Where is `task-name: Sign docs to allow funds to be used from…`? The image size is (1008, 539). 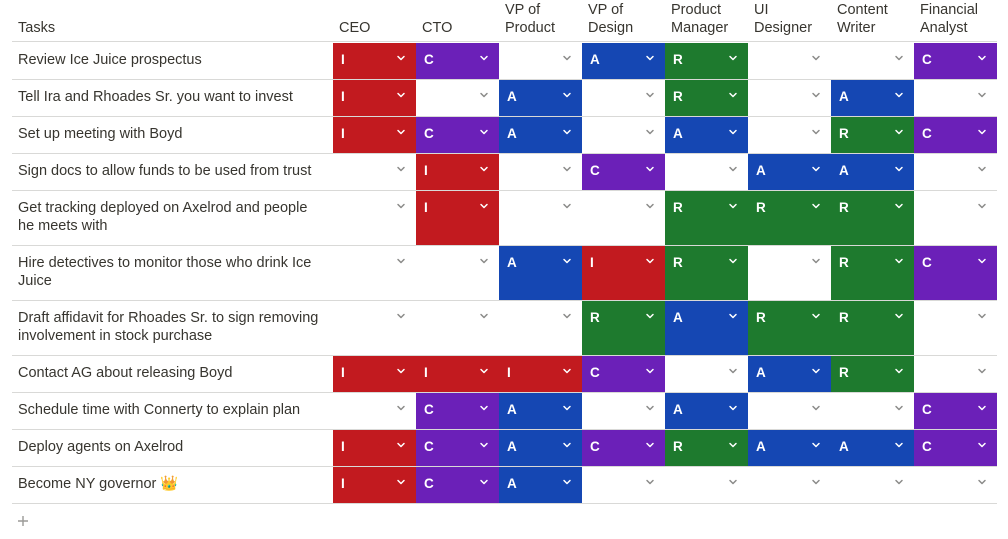
task-name: Sign docs to allow funds to be used from… is located at coordinates (165, 171).